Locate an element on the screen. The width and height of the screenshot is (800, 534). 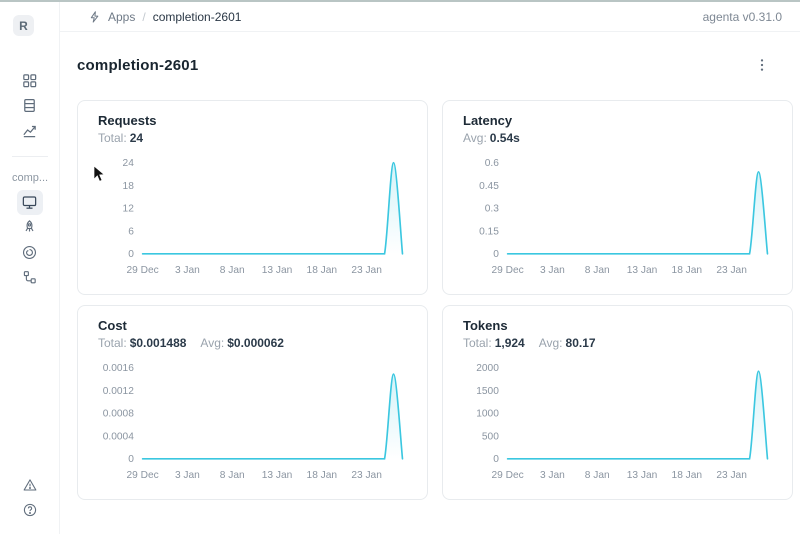
card-title: Cost is located at coordinates (112, 325).